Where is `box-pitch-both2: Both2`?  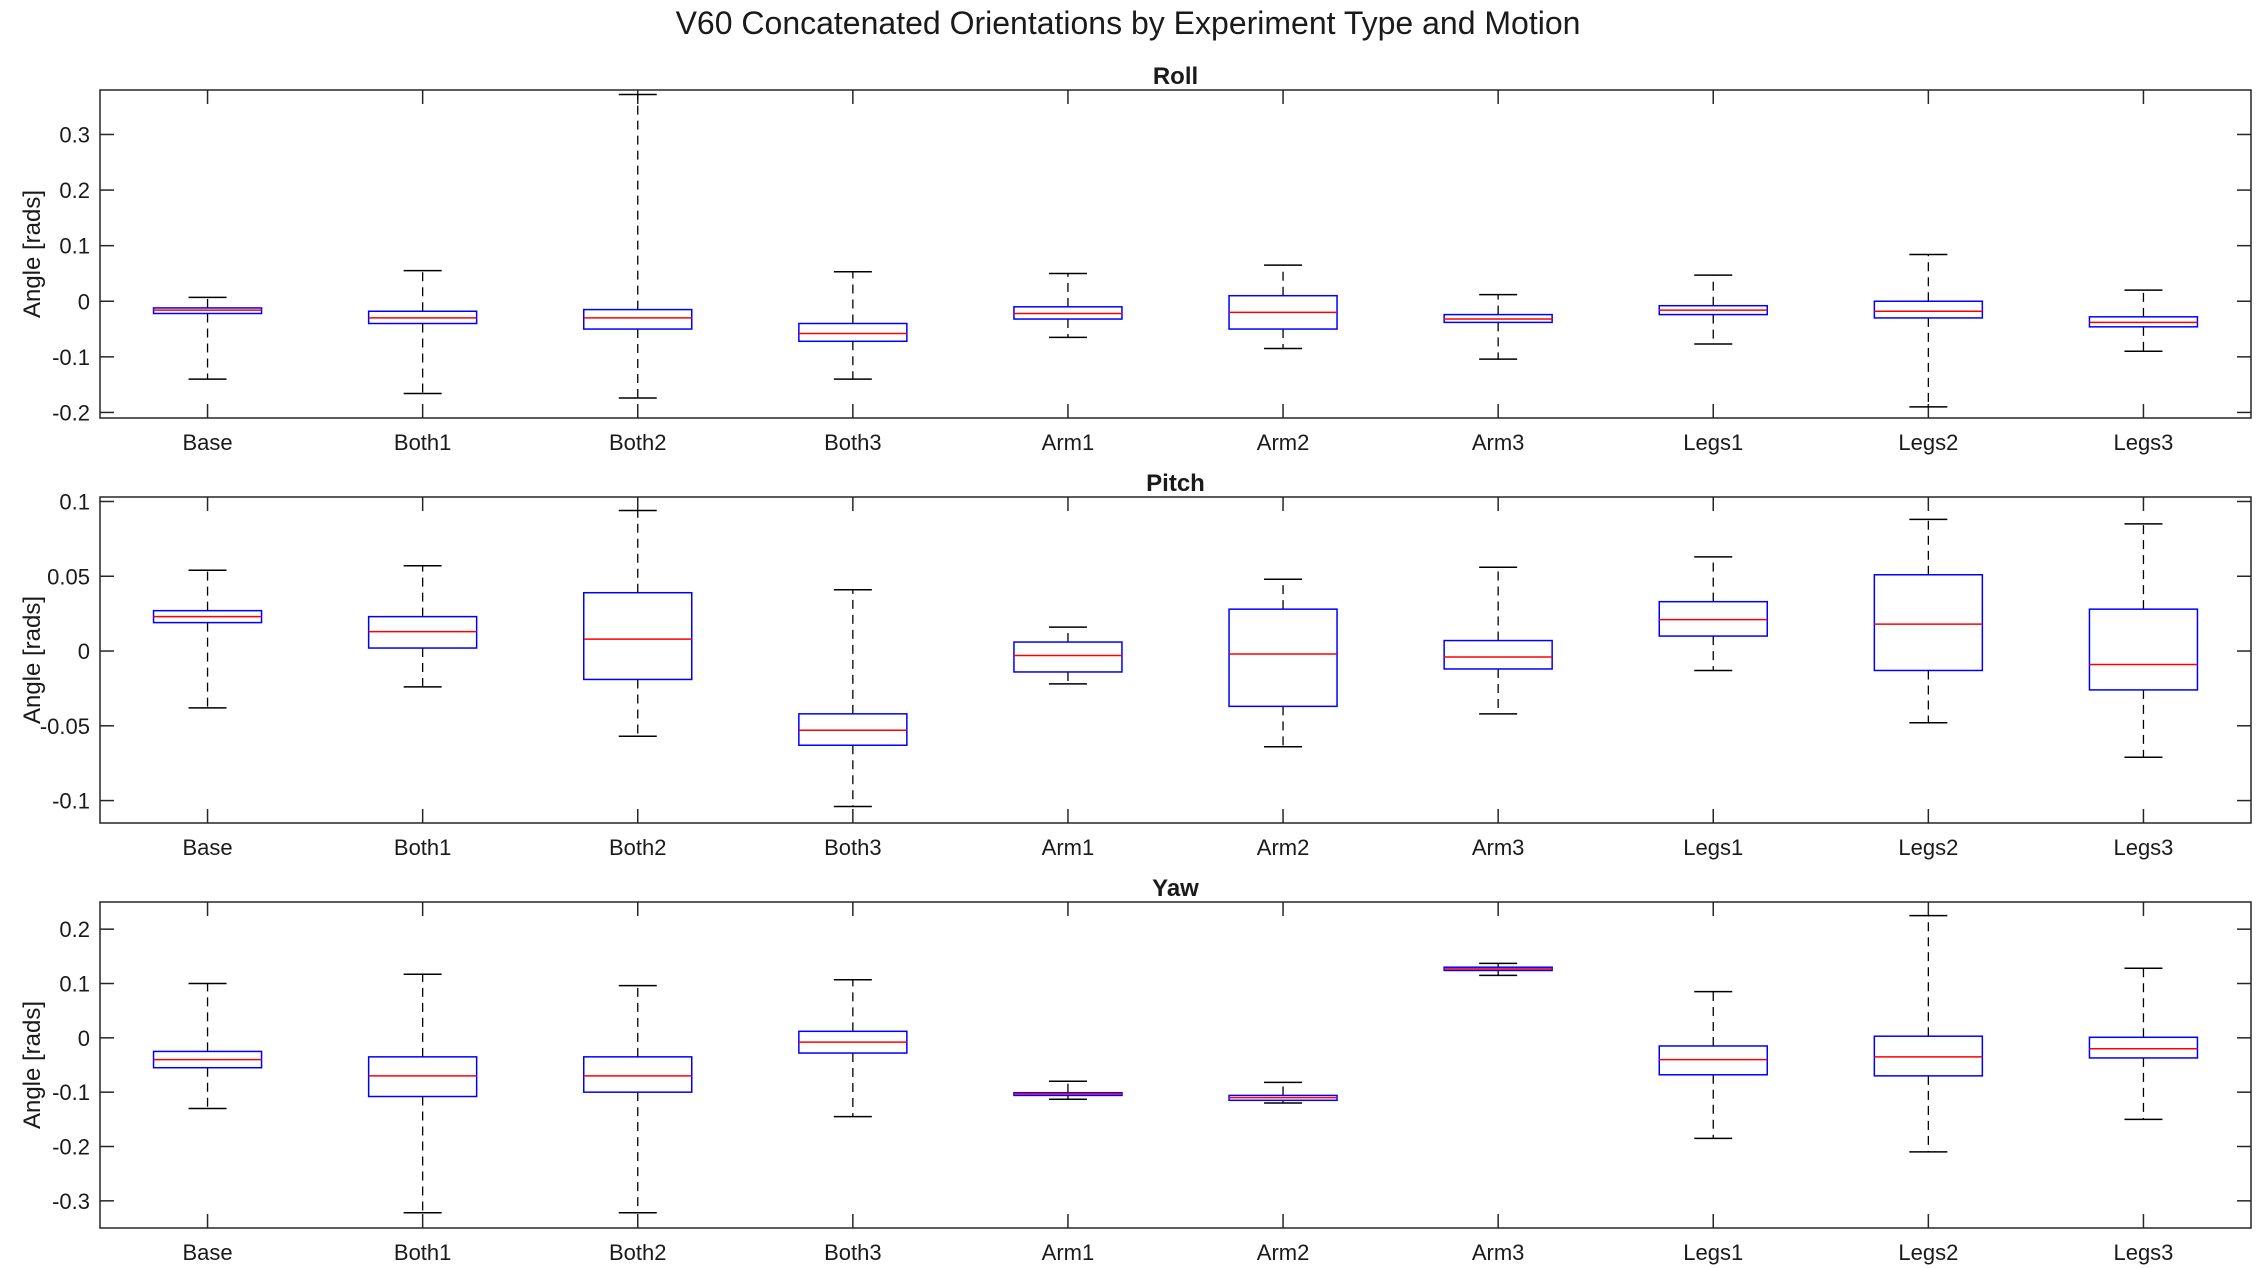 box-pitch-both2: Both2 is located at coordinates (638, 678).